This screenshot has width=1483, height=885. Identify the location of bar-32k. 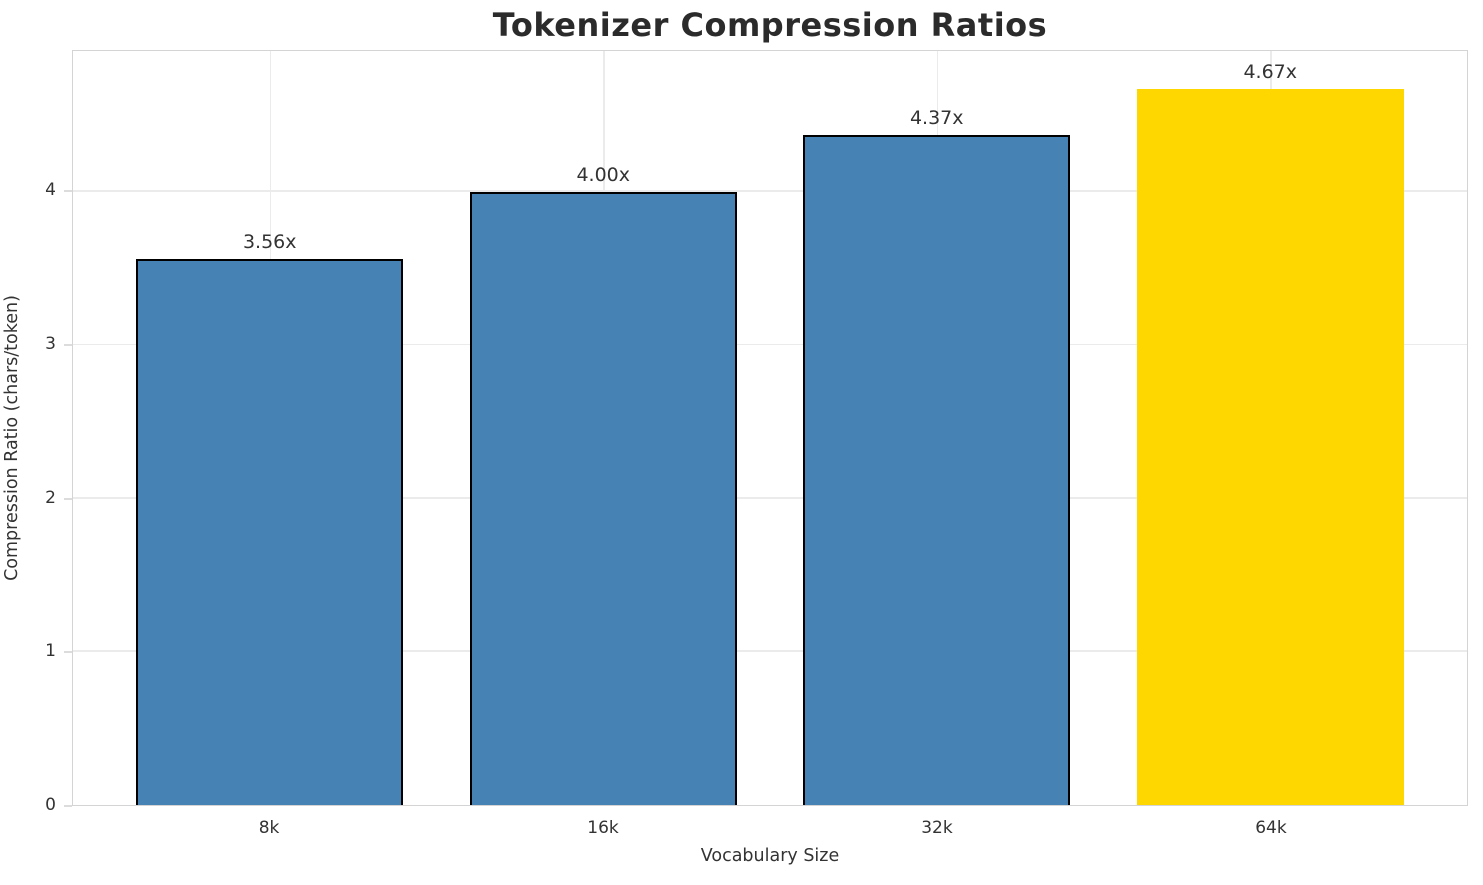
(937, 470).